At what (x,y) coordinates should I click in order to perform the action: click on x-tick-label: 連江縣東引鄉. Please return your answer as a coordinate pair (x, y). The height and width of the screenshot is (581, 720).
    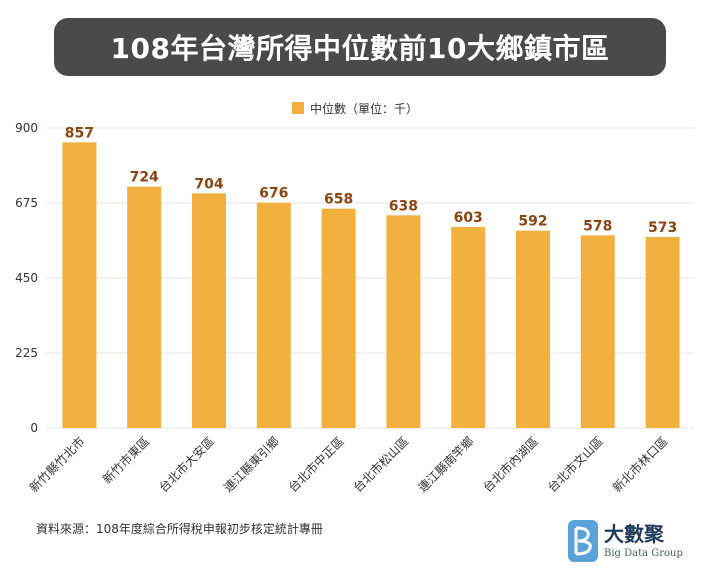
    Looking at the image, I should click on (251, 464).